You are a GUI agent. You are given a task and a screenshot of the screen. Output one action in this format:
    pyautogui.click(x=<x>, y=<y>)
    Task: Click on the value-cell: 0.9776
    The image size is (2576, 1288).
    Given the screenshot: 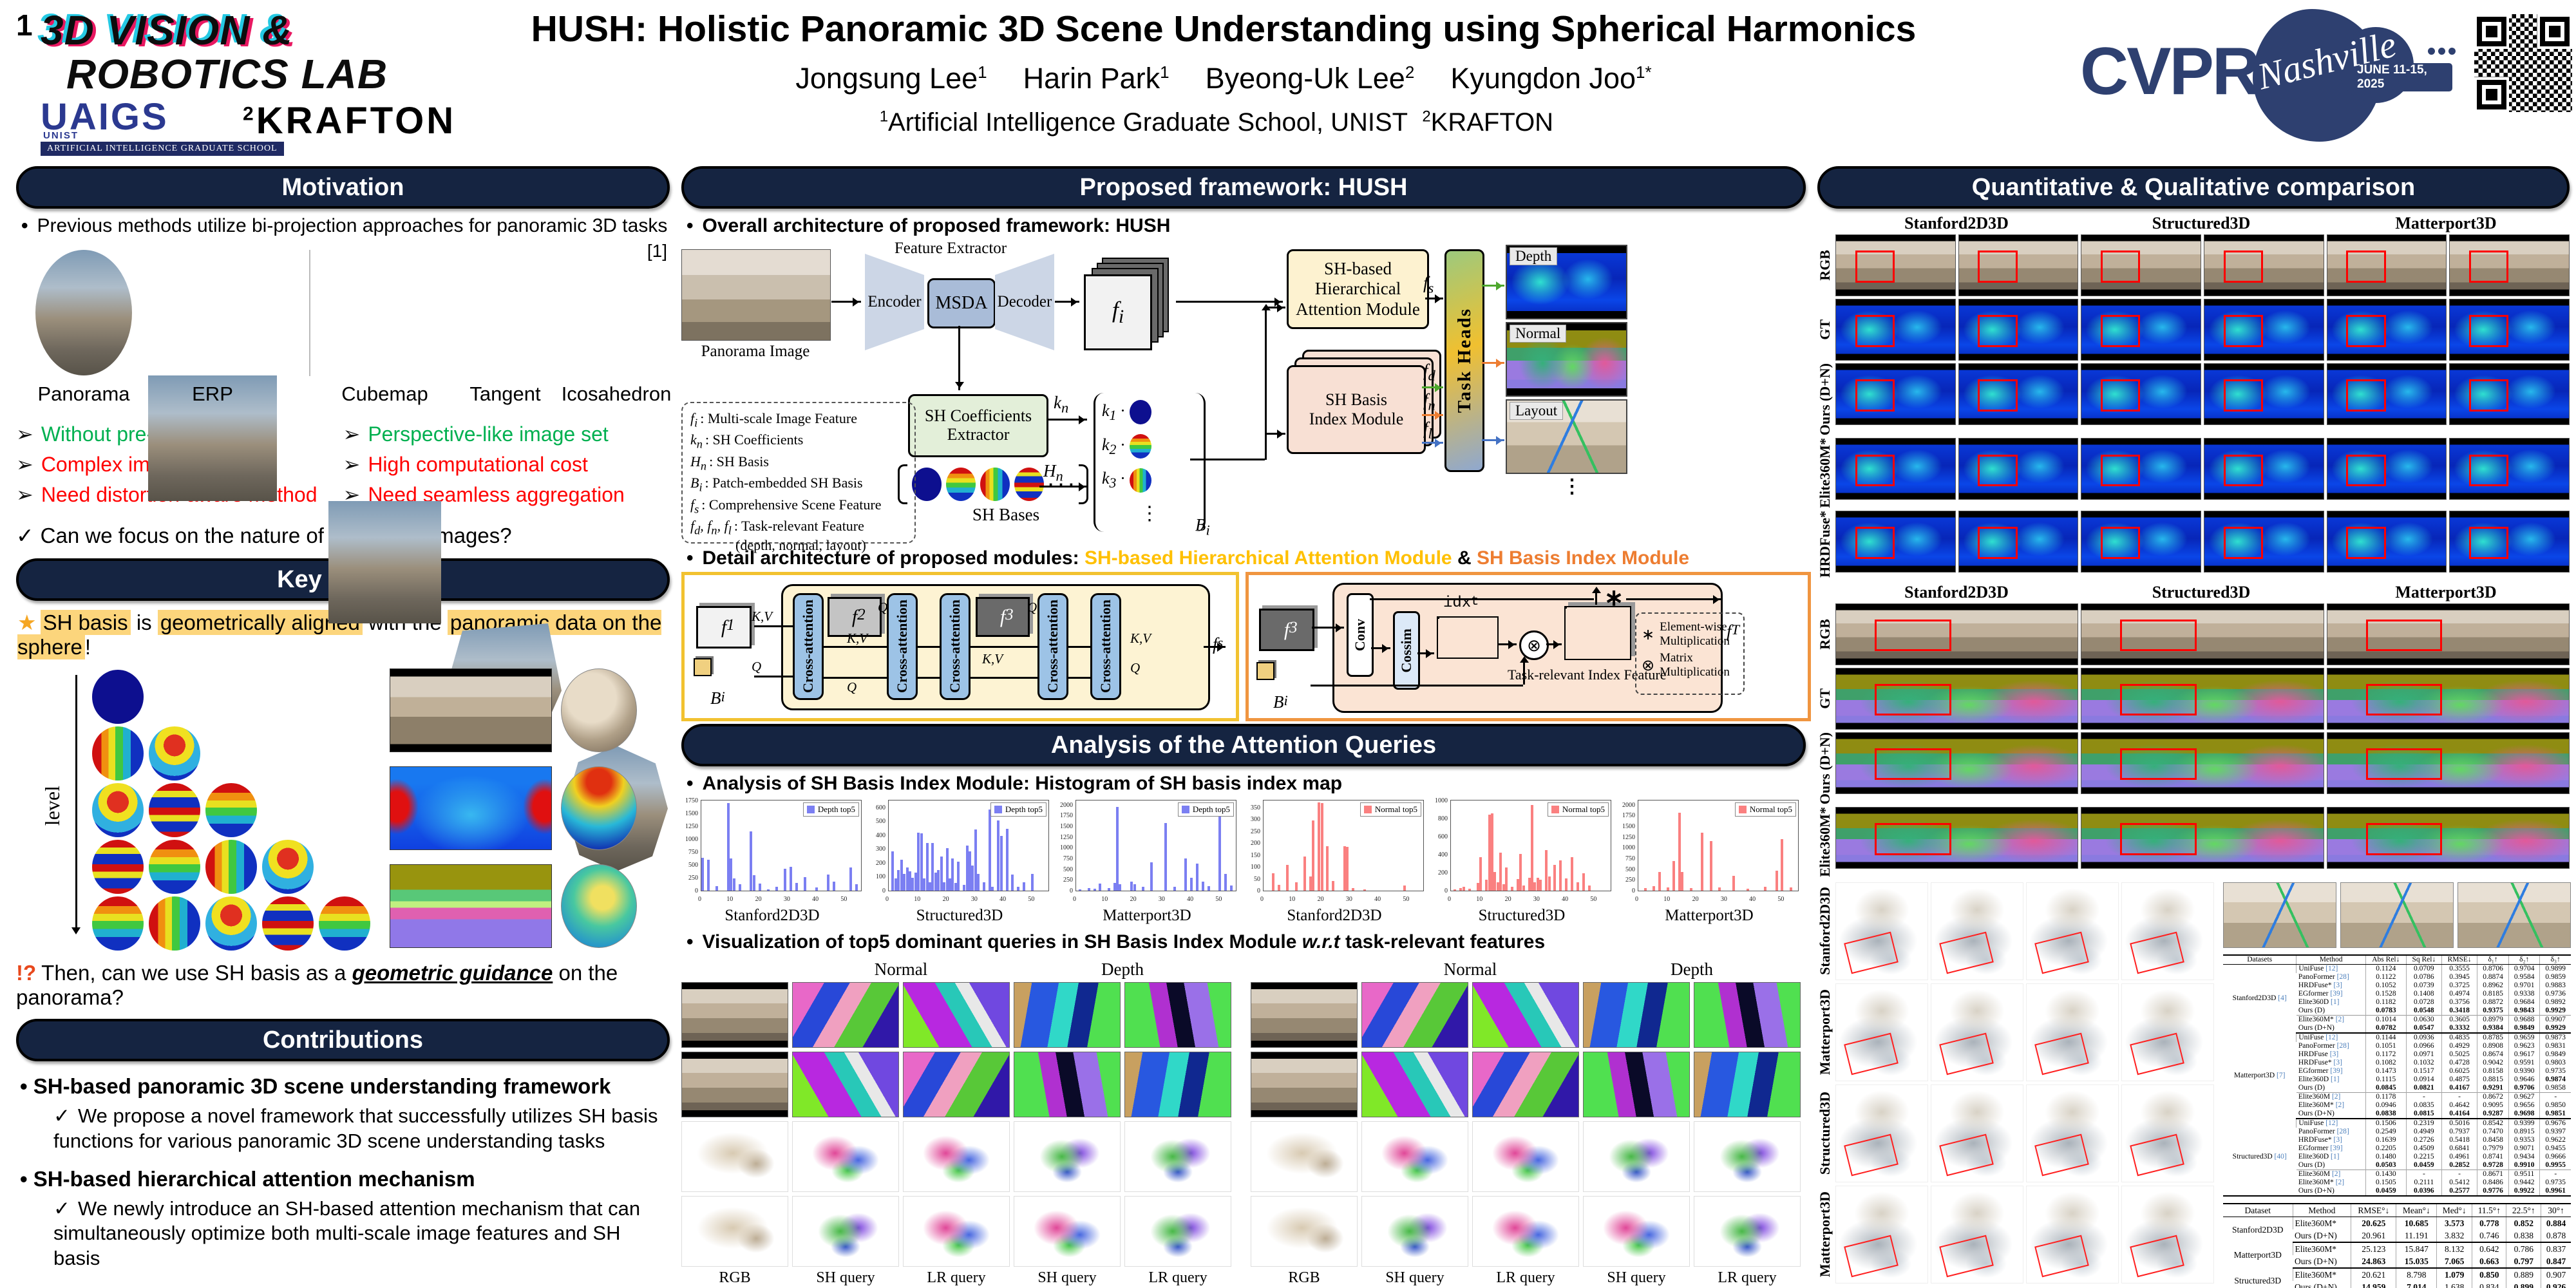 What is the action you would take?
    pyautogui.click(x=2493, y=1191)
    